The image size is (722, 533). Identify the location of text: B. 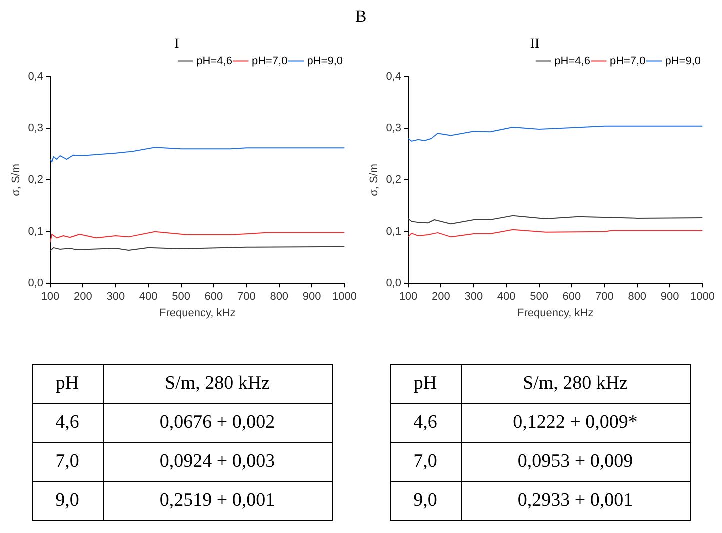
(361, 17).